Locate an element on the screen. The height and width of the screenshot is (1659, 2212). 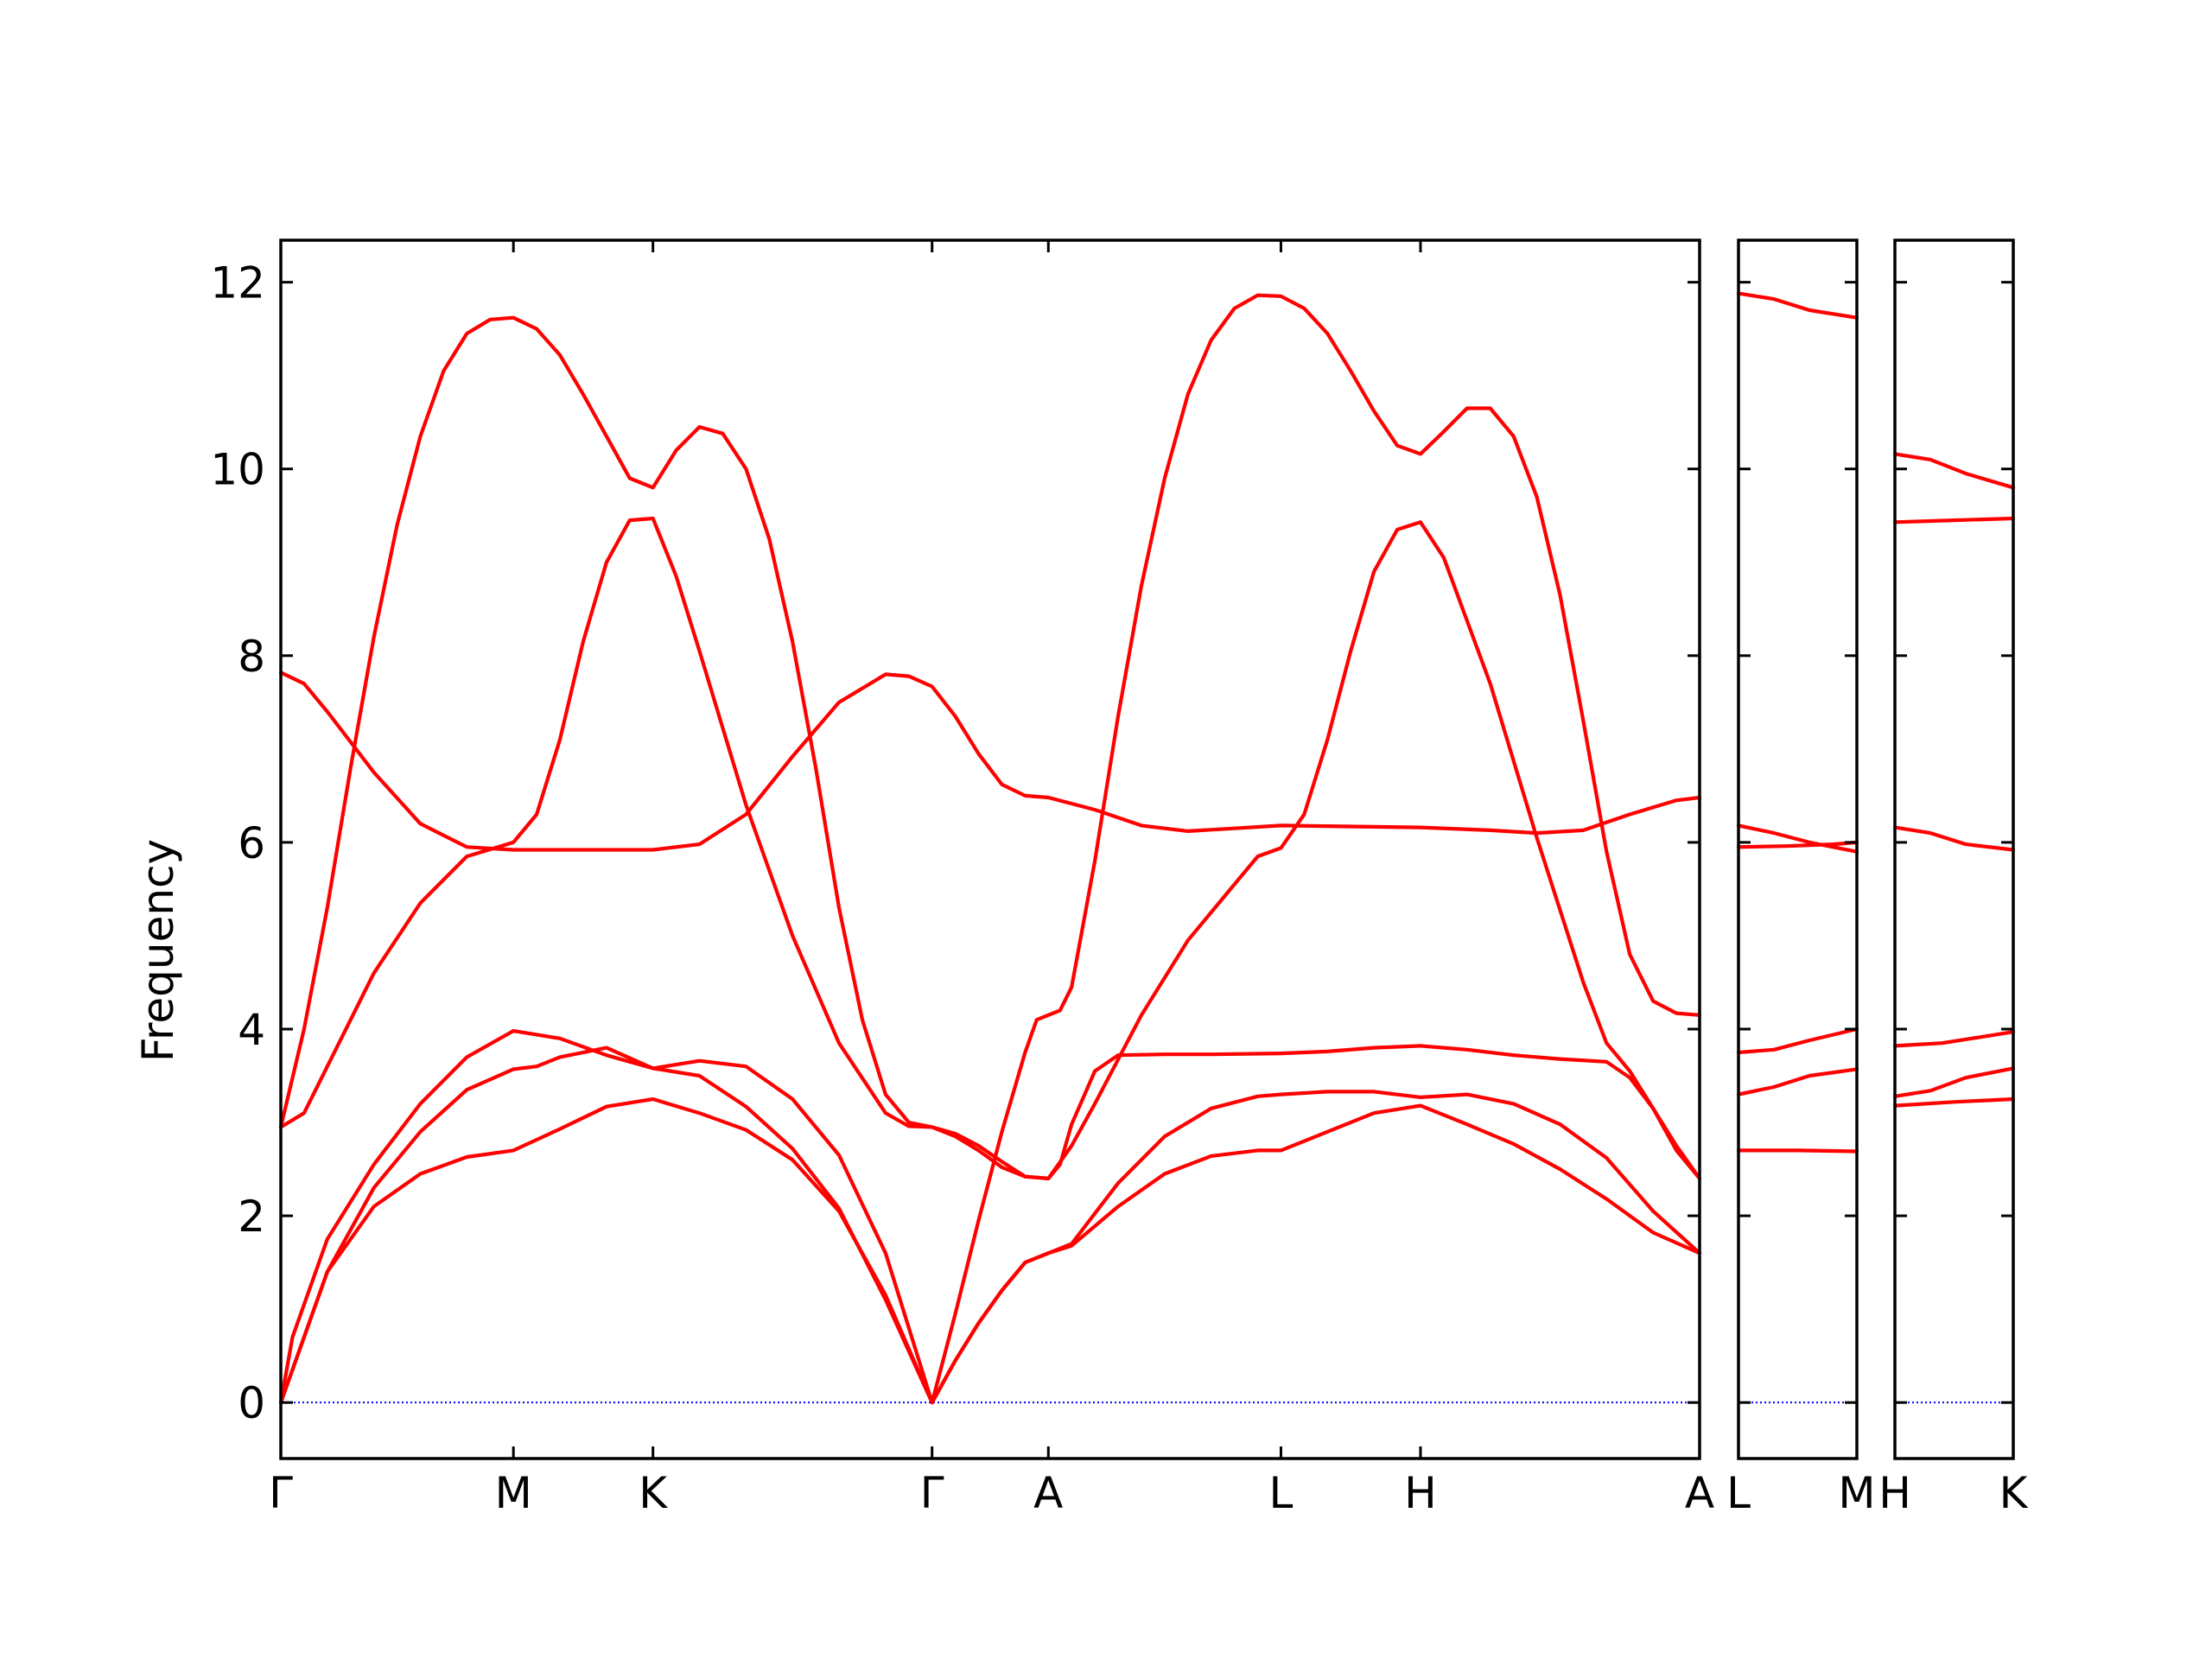
y-tick-label: 12 is located at coordinates (237, 283).